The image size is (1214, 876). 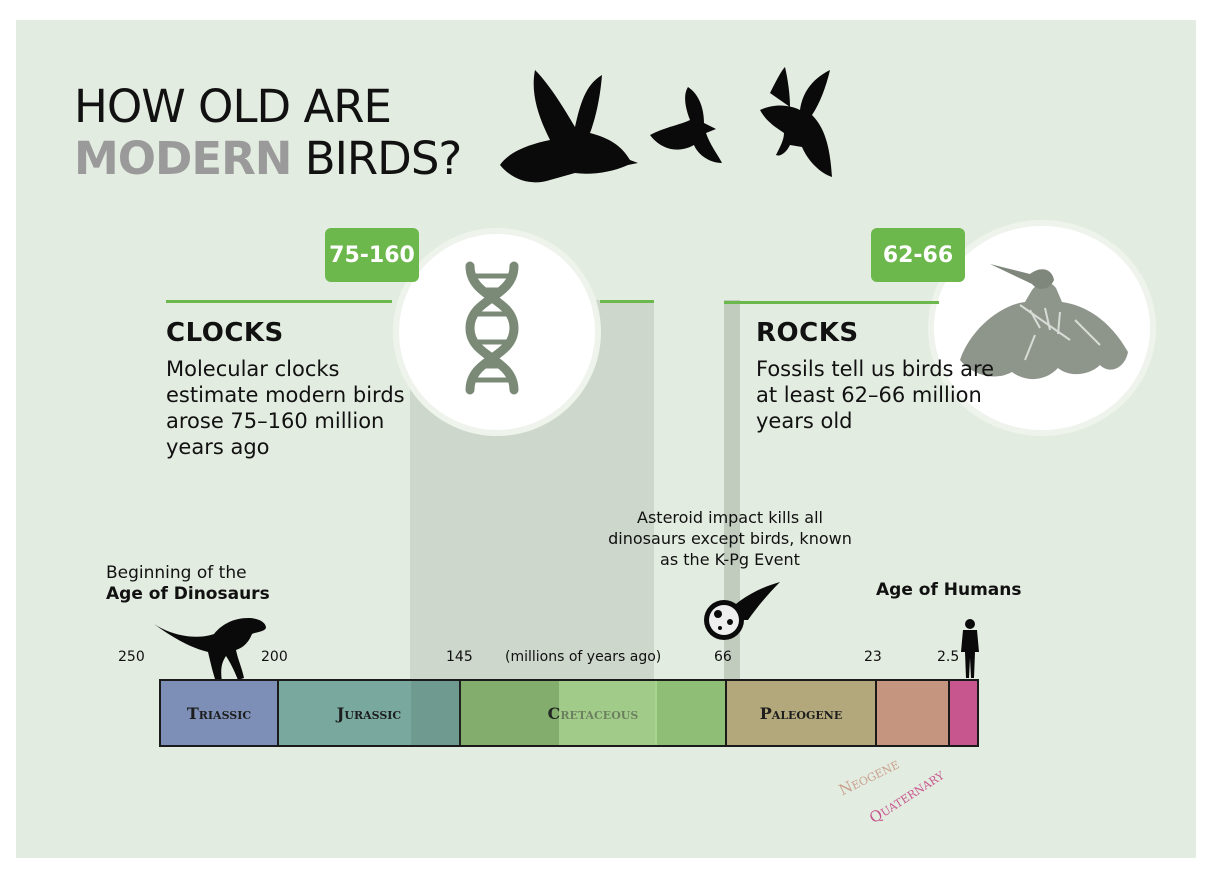 What do you see at coordinates (492, 328) in the screenshot?
I see `dna-icon` at bounding box center [492, 328].